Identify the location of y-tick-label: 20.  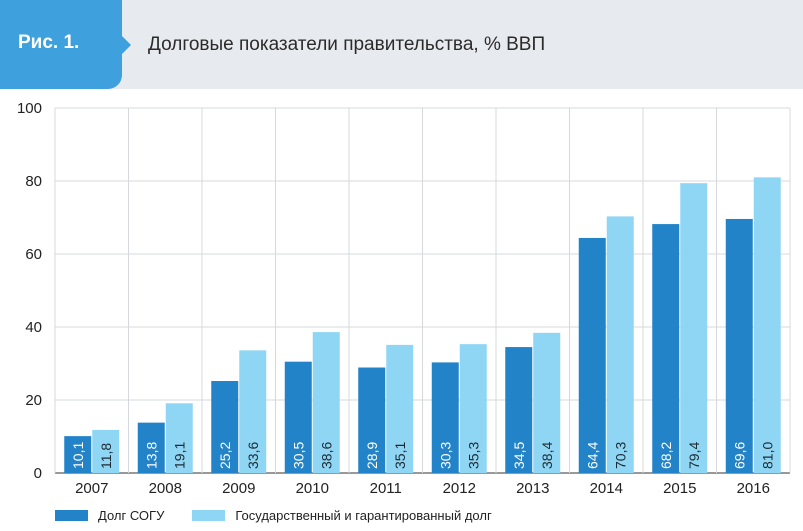
(33, 400).